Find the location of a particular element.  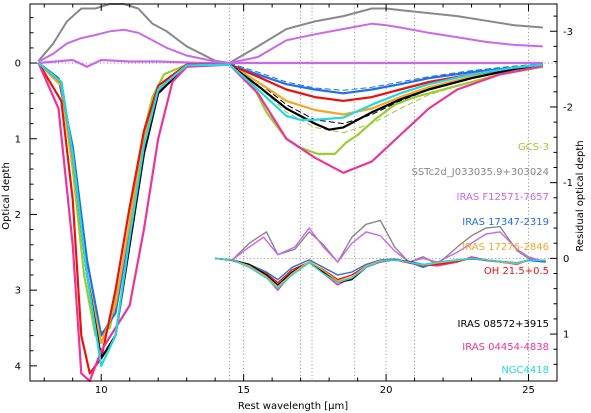

y2-tick-label: 1 is located at coordinates (566, 335).